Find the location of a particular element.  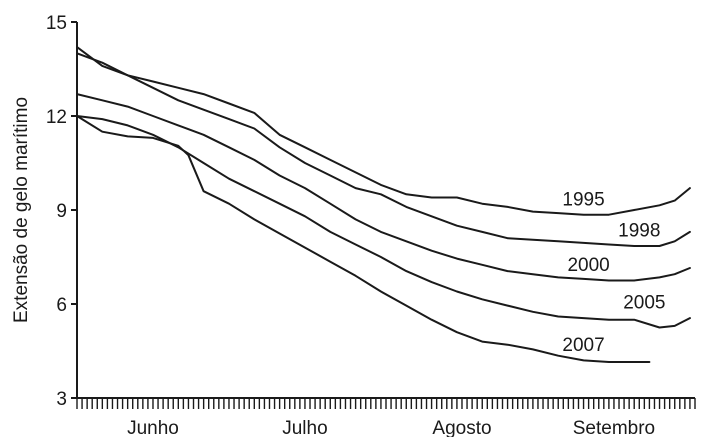

series-label-1998: 1998 is located at coordinates (639, 231).